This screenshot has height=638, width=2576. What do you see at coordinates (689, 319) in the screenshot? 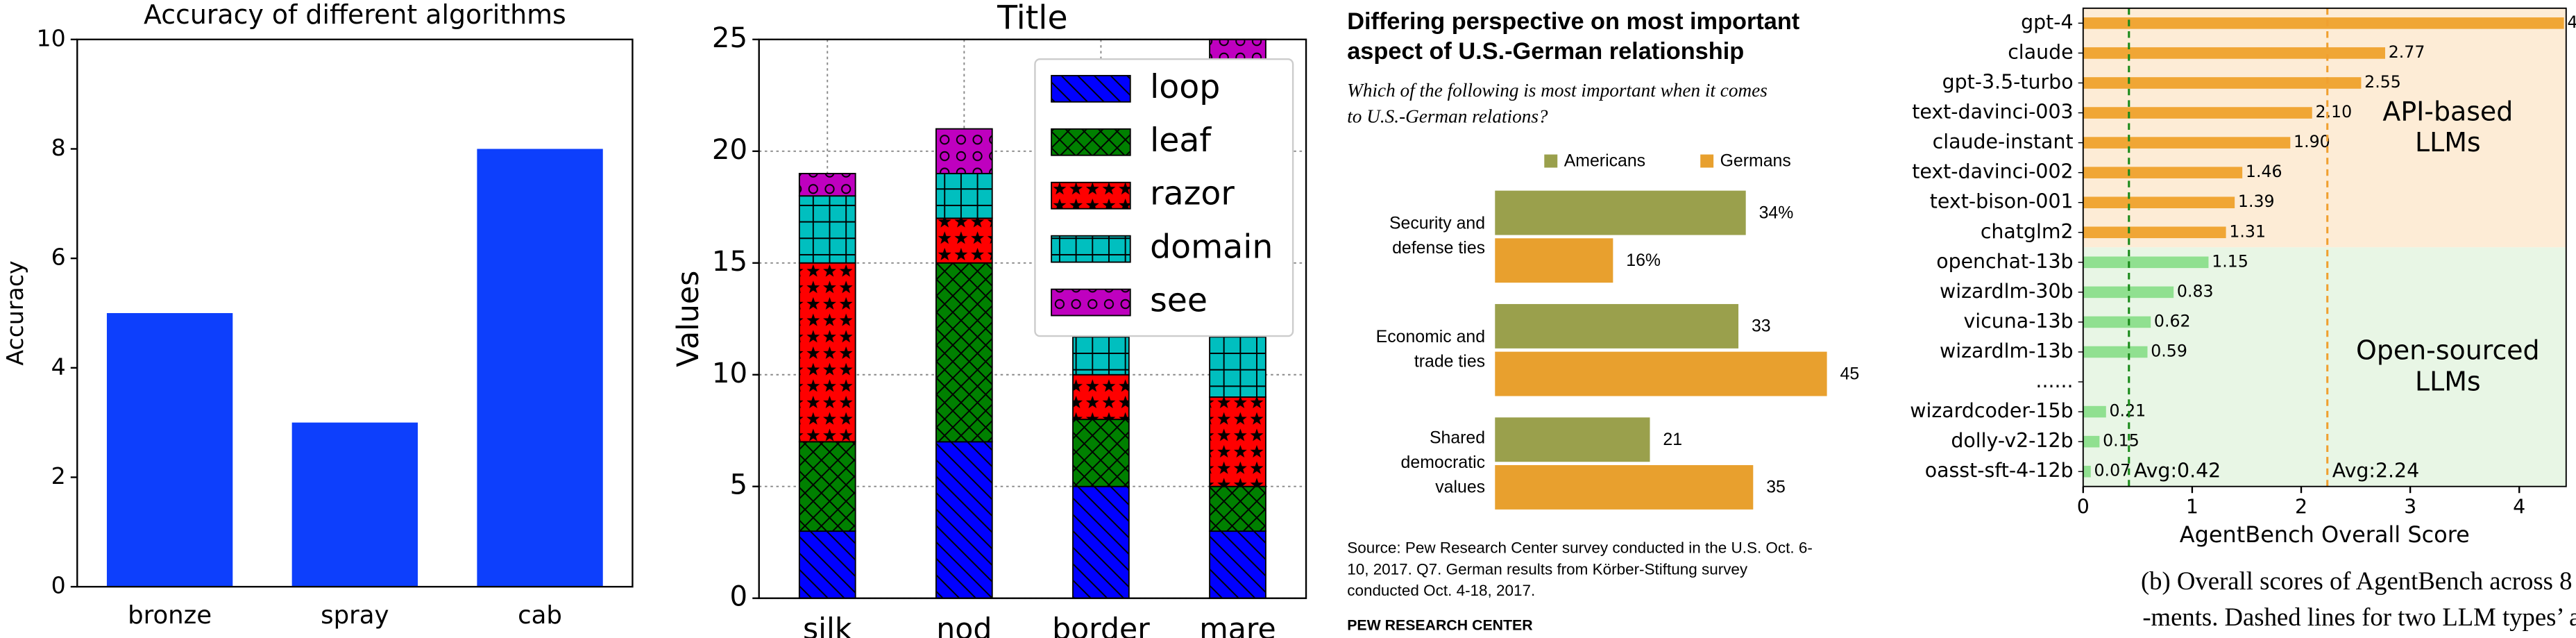
I see `y-axis-label: Values` at bounding box center [689, 319].